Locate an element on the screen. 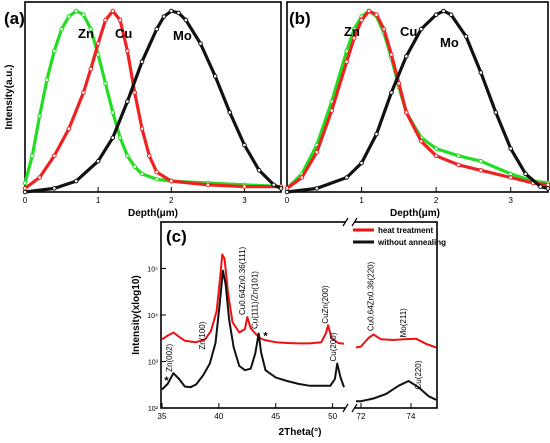  panel-c-y-tick-label: 10² is located at coordinates (153, 409).